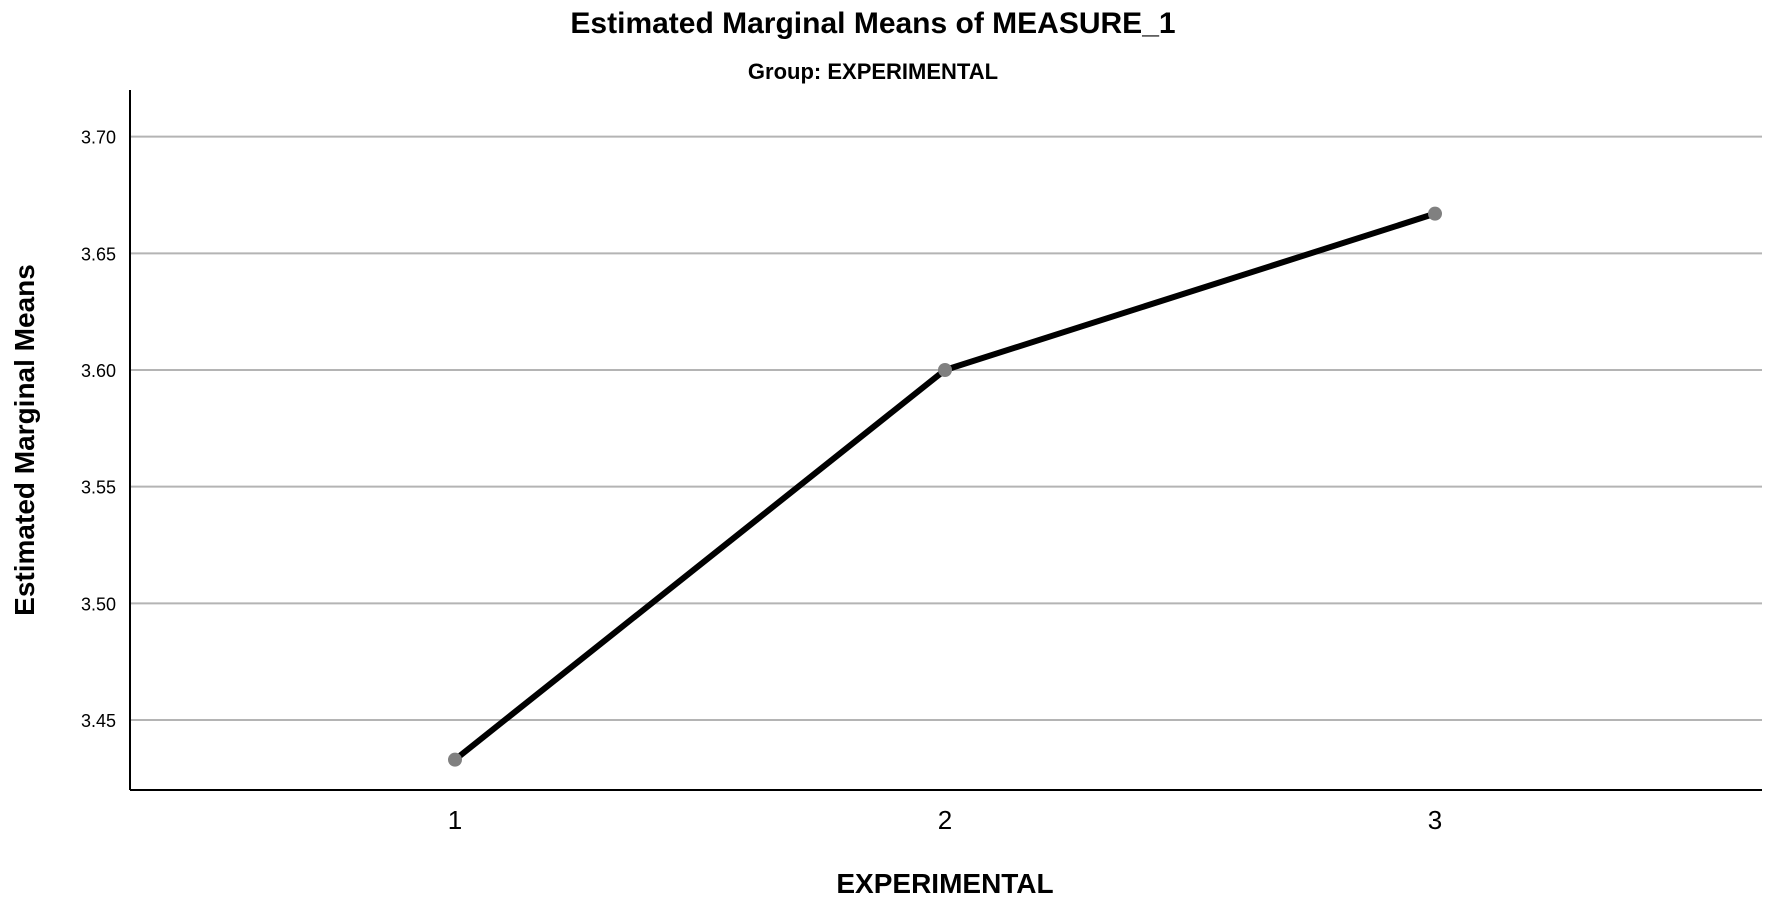 The image size is (1772, 903). What do you see at coordinates (98, 254) in the screenshot?
I see `y-tick-label: 3.65` at bounding box center [98, 254].